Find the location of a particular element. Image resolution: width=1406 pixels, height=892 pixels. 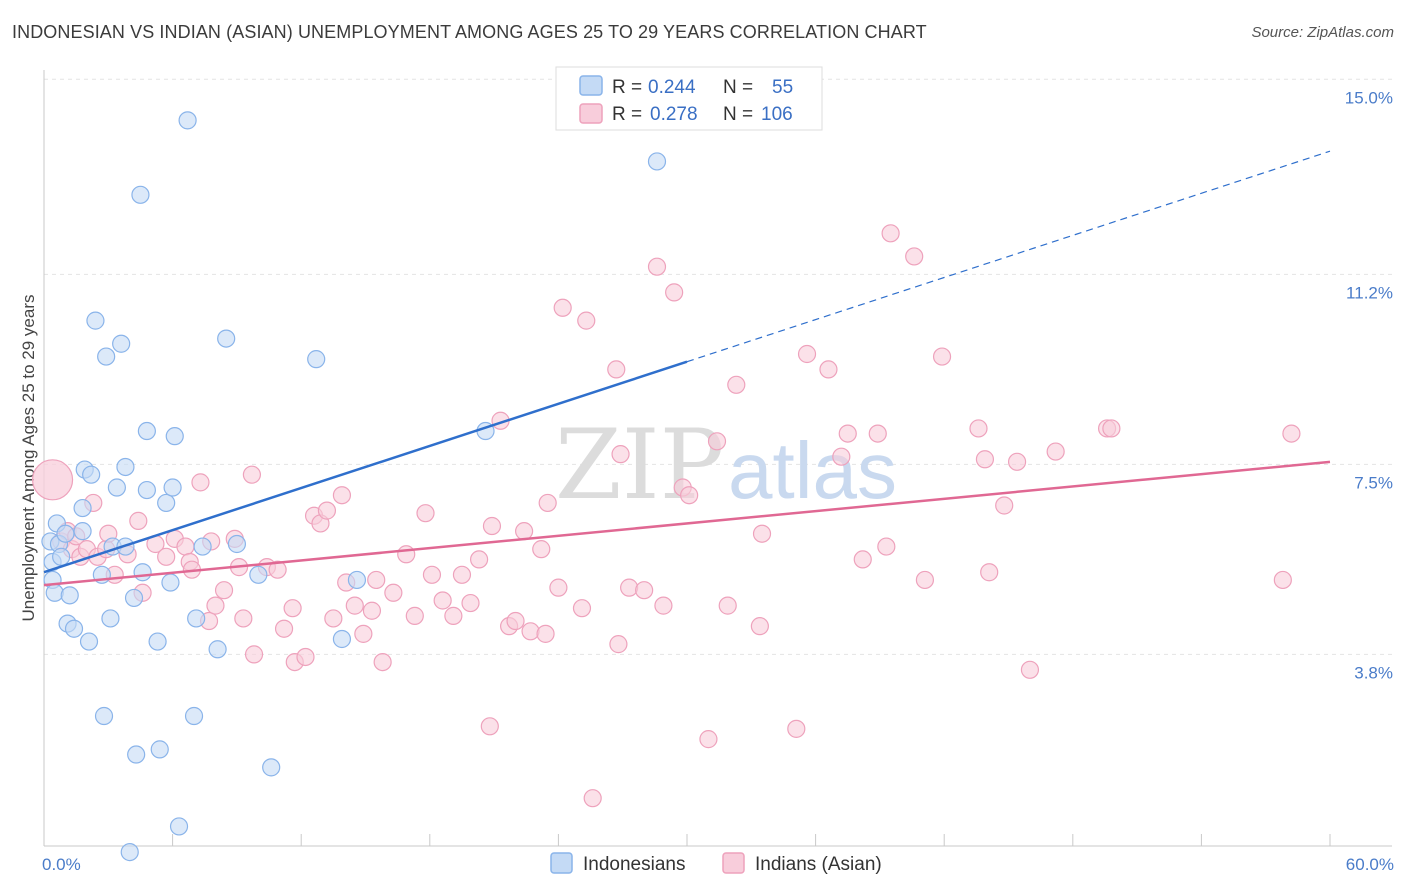

y-tick-label: 11.2% is located at coordinates (1369, 292).